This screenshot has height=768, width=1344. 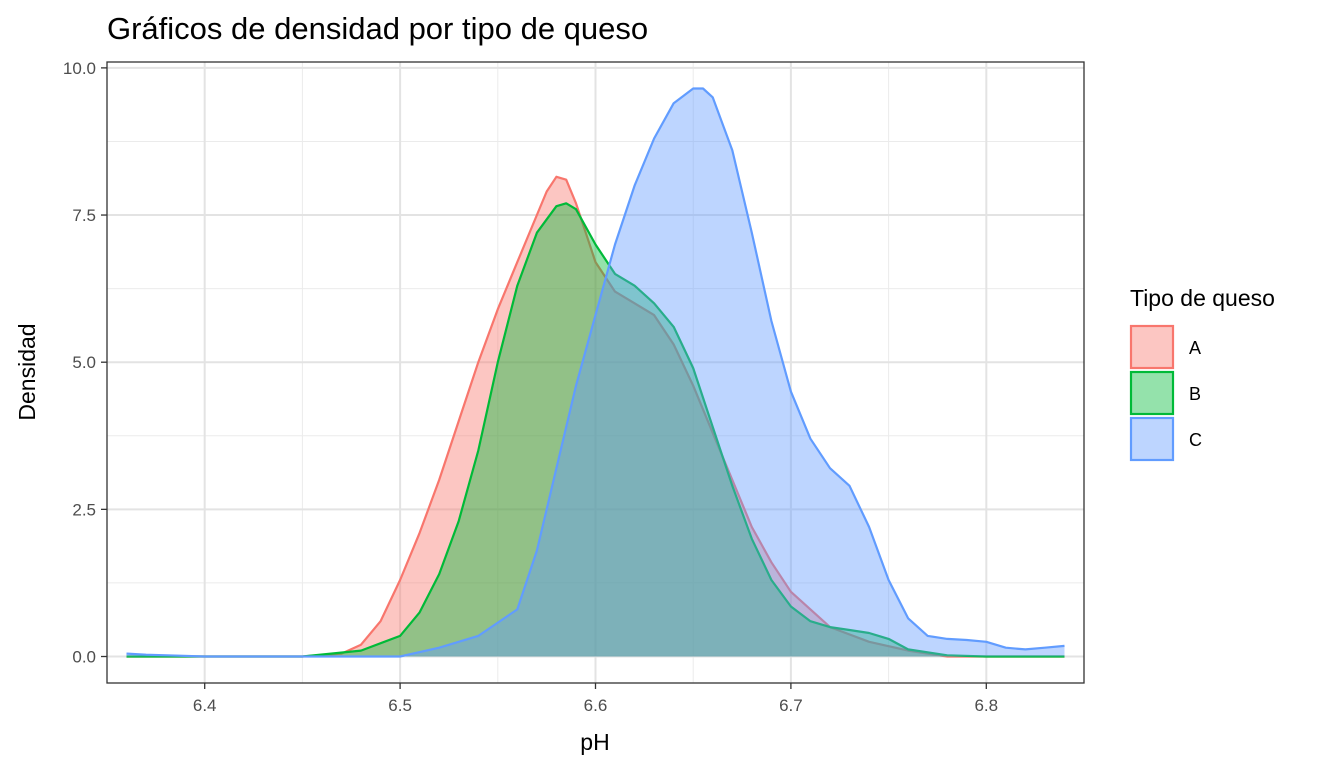 What do you see at coordinates (400, 705) in the screenshot?
I see `x-tick-label: 6.5` at bounding box center [400, 705].